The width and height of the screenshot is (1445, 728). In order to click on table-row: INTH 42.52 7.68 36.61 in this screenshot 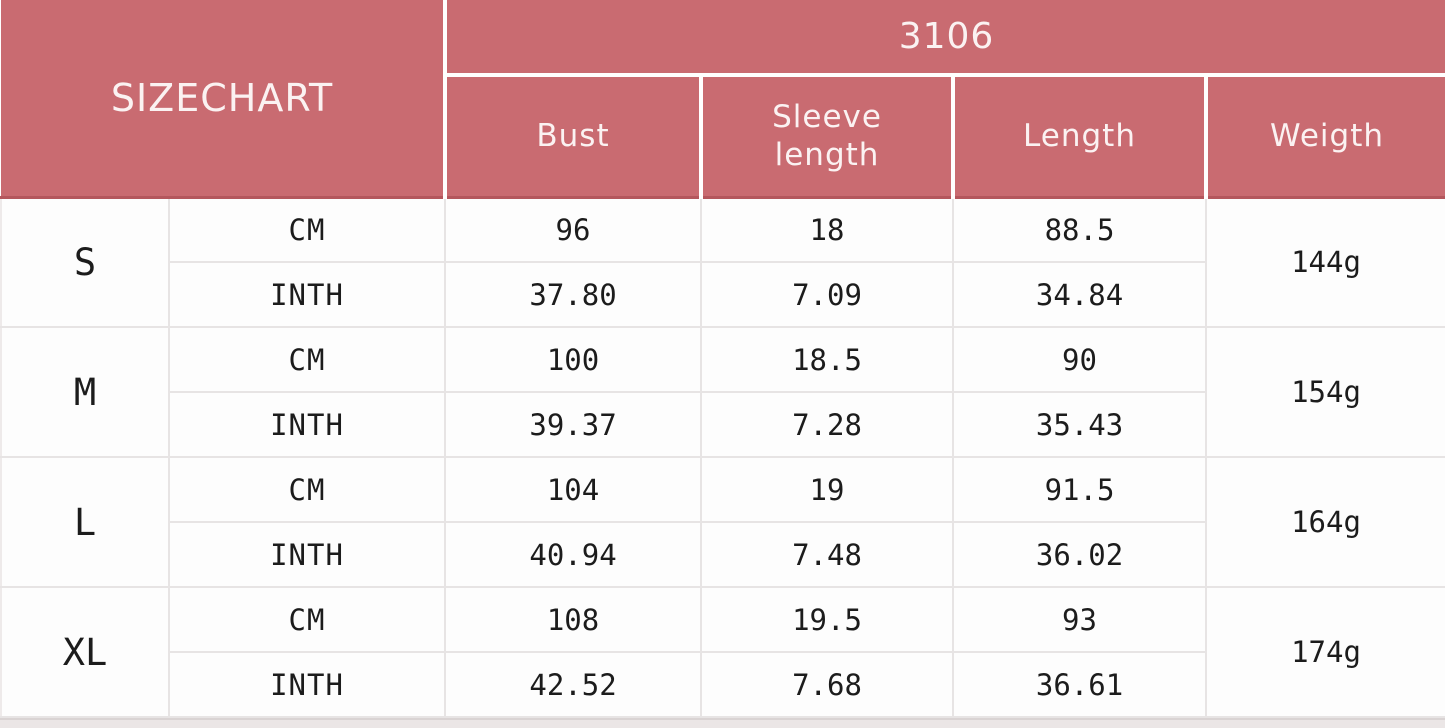, I will do `click(723, 684)`.